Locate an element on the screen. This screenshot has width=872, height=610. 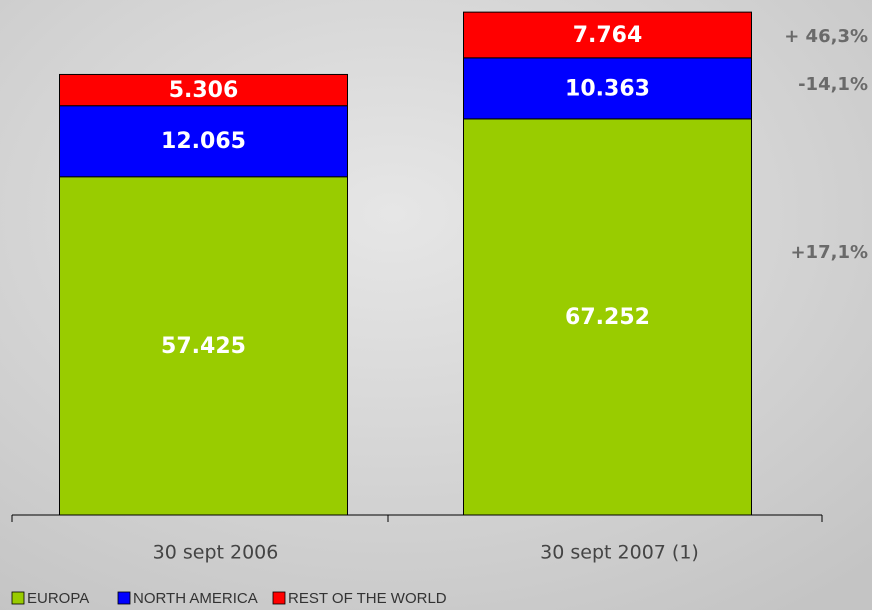
data-label: 7.764 is located at coordinates (608, 35).